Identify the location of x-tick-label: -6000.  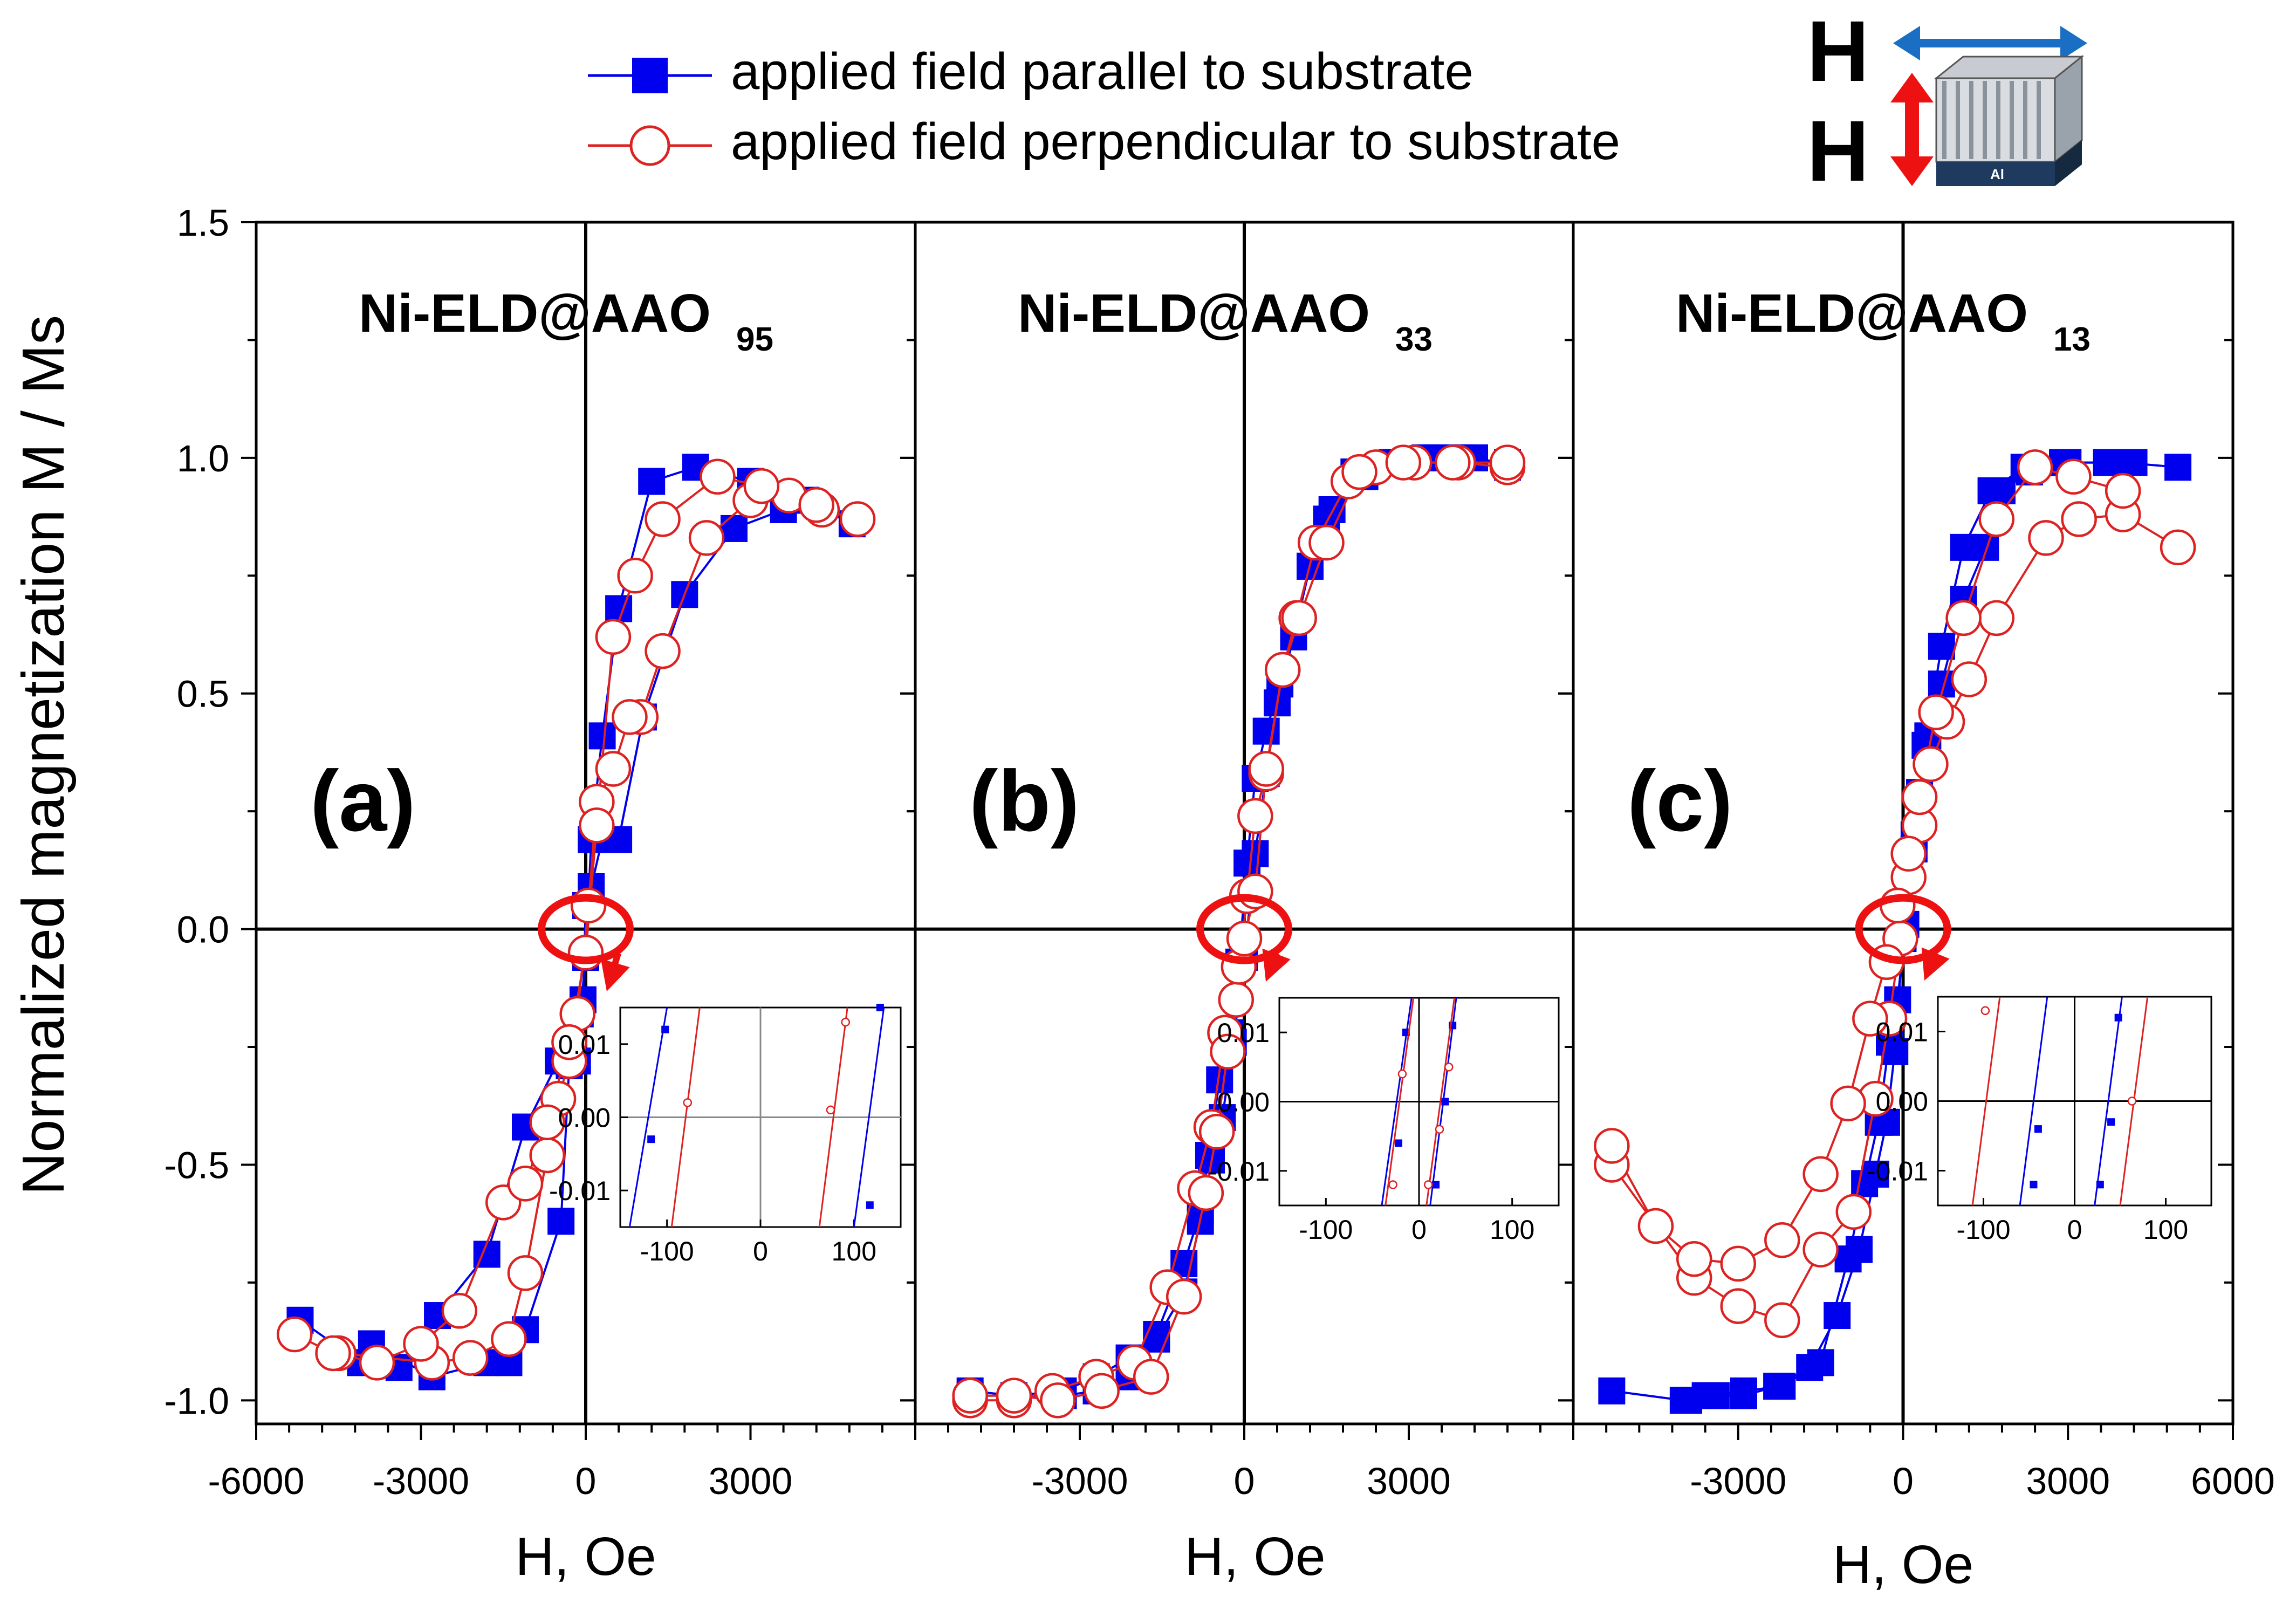
(256, 1481).